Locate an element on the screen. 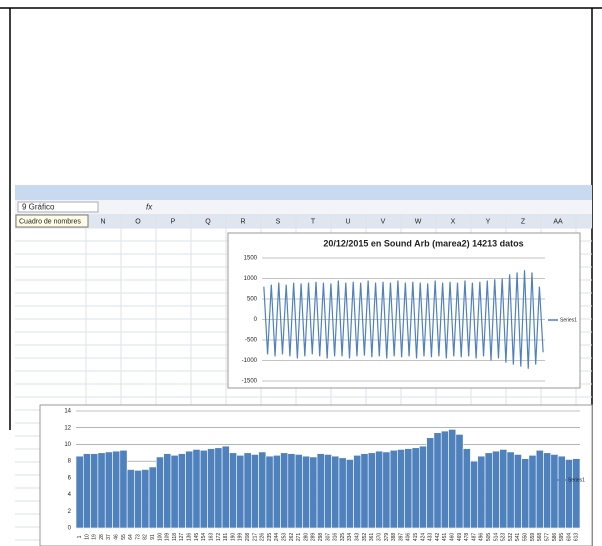 The width and height of the screenshot is (602, 546). name-box-text: 9 Gráfico is located at coordinates (38, 207).